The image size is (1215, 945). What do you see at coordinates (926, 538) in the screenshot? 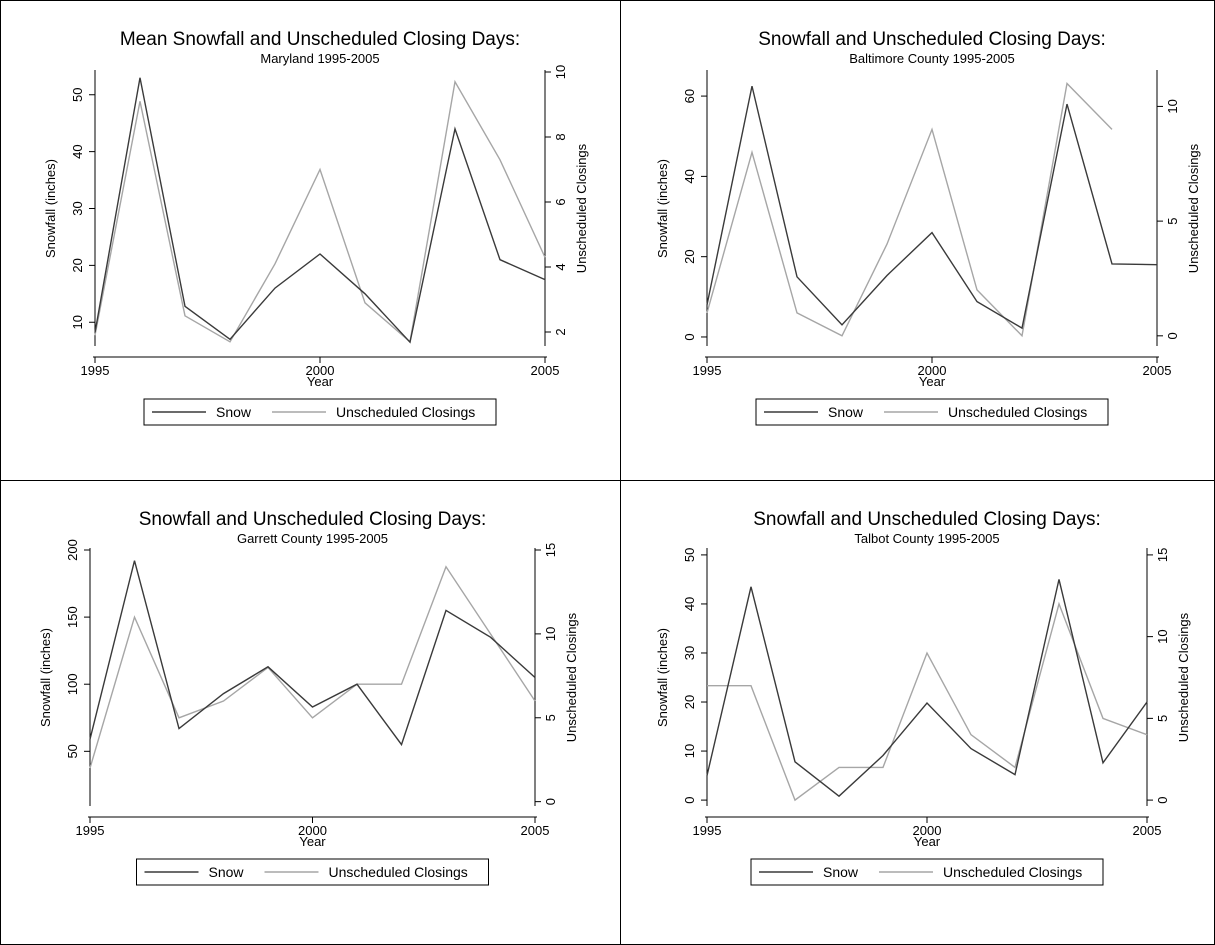
I see `chart-subtitle: Talbot County 1995-2005` at bounding box center [926, 538].